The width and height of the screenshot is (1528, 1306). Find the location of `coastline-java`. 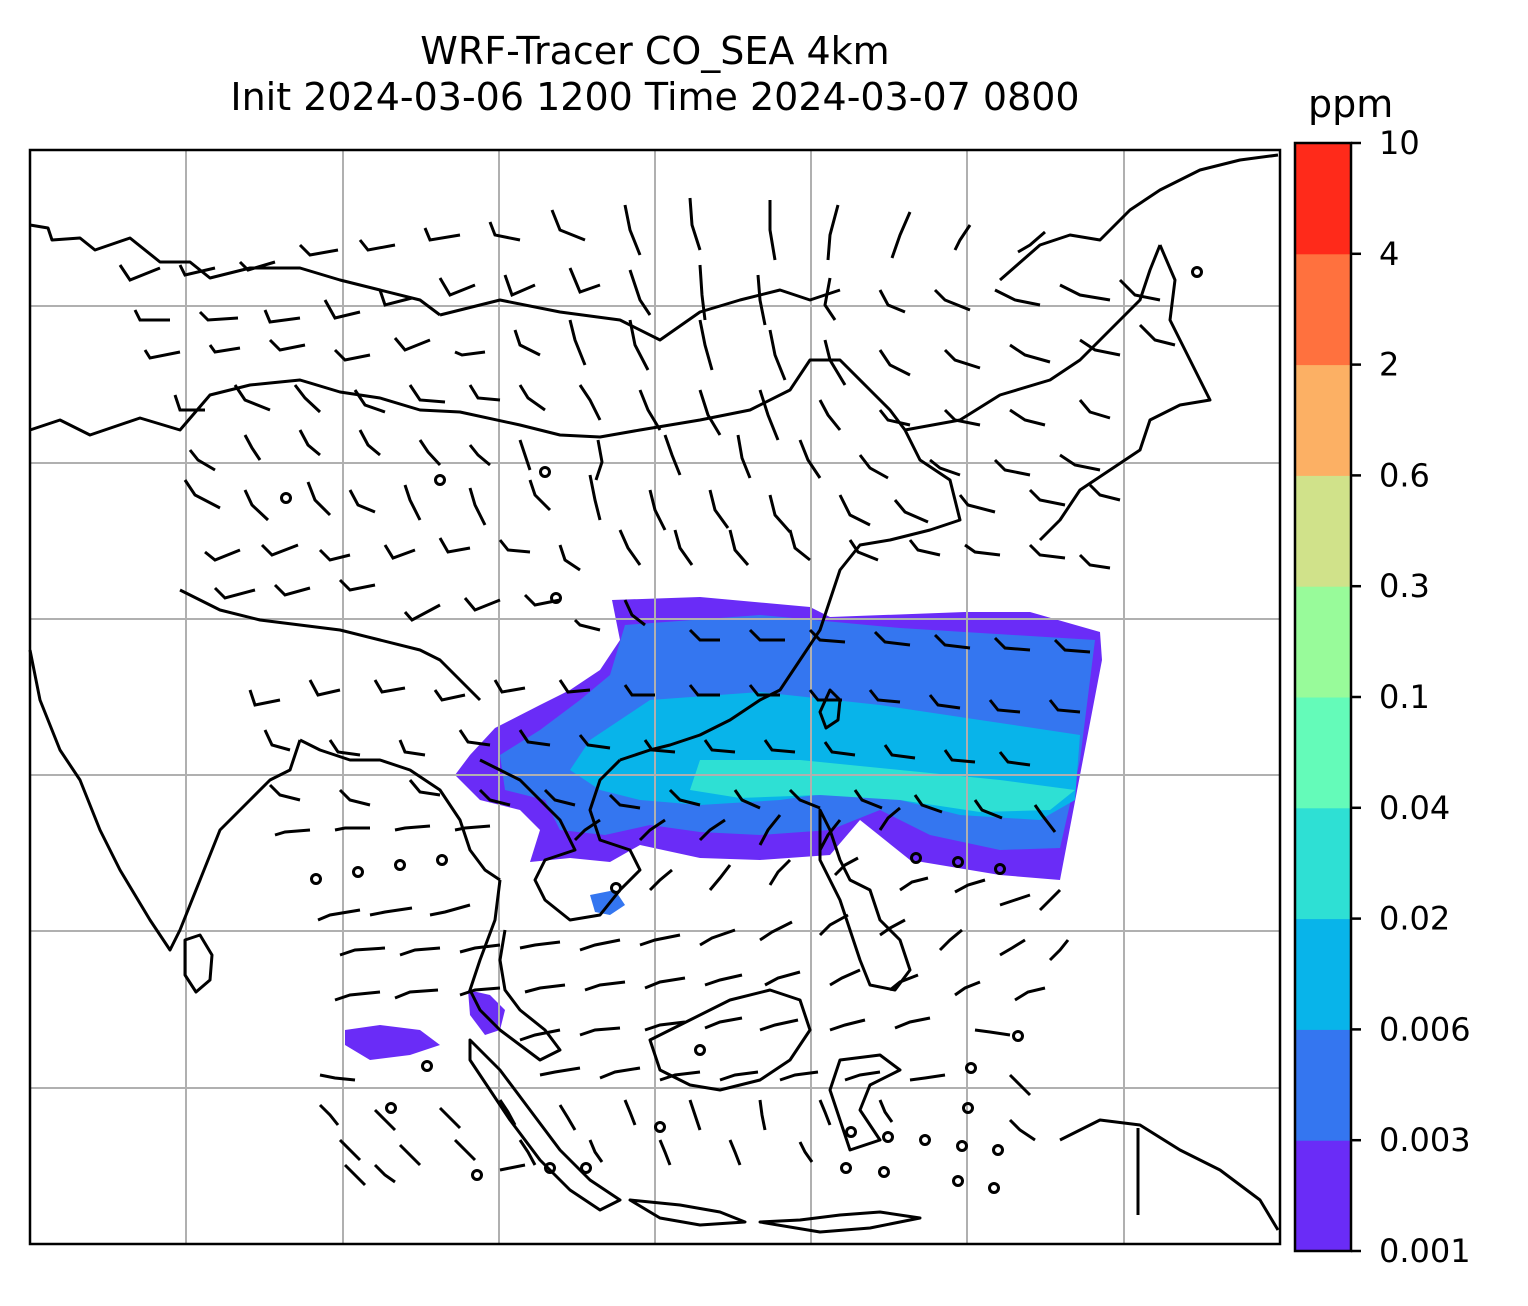

coastline-java is located at coordinates (687, 1212).